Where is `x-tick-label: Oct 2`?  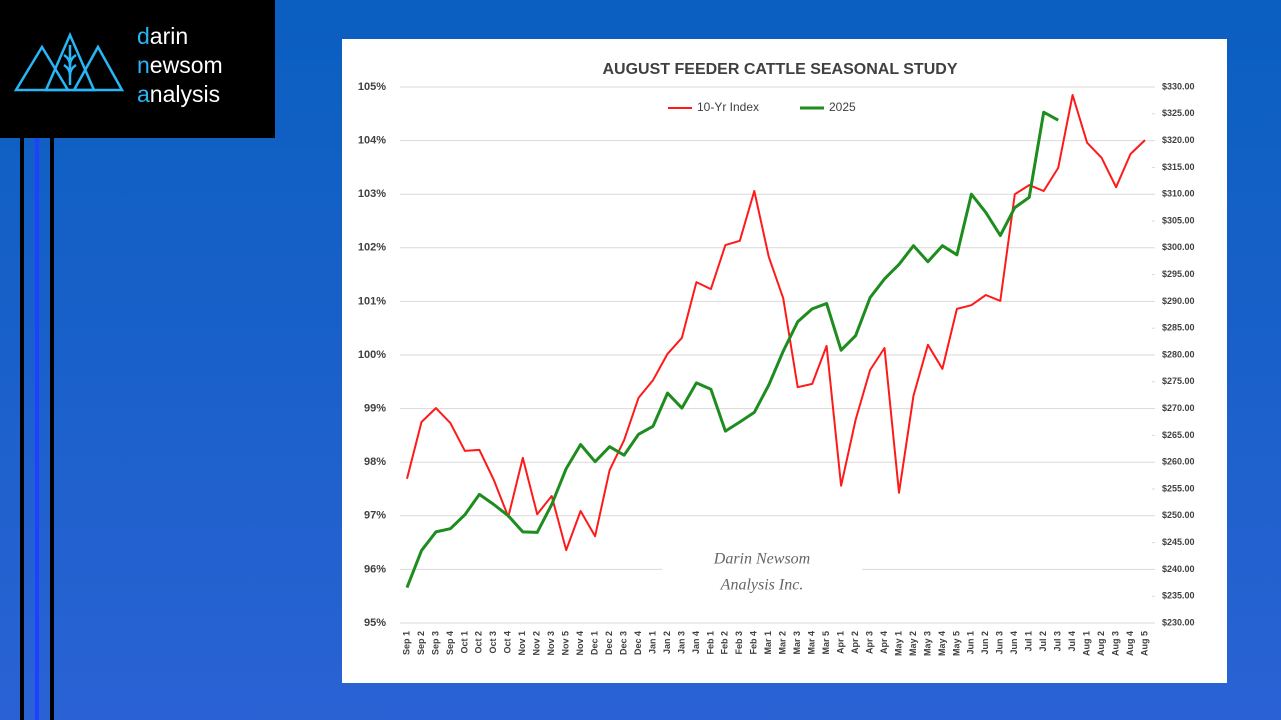 x-tick-label: Oct 2 is located at coordinates (479, 642).